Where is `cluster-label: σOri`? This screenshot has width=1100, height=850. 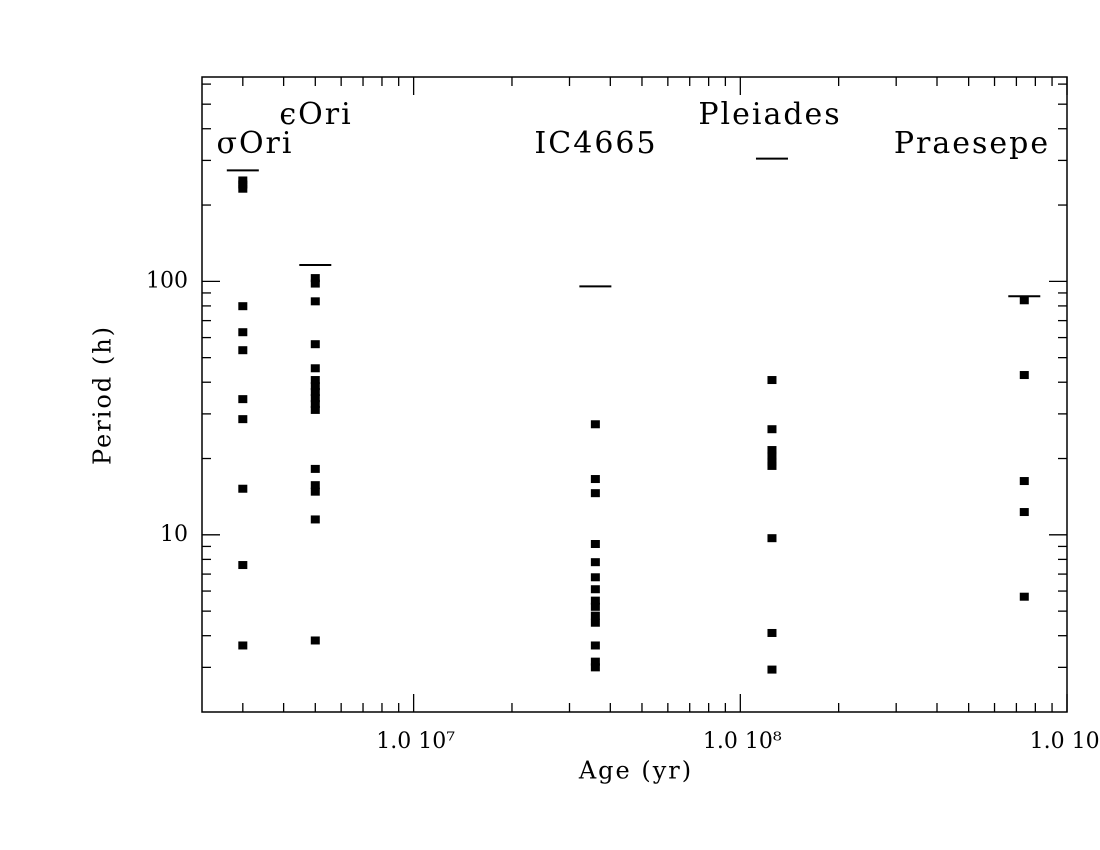
cluster-label: σOri is located at coordinates (254, 143).